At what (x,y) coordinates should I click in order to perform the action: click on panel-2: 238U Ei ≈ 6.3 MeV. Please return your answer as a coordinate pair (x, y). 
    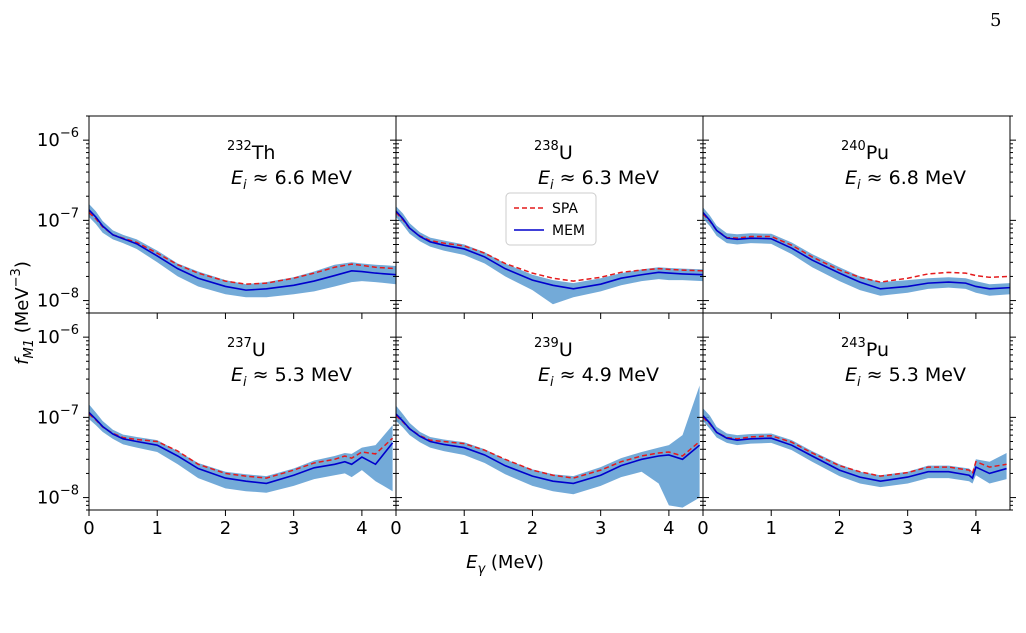
    Looking at the image, I should click on (549, 217).